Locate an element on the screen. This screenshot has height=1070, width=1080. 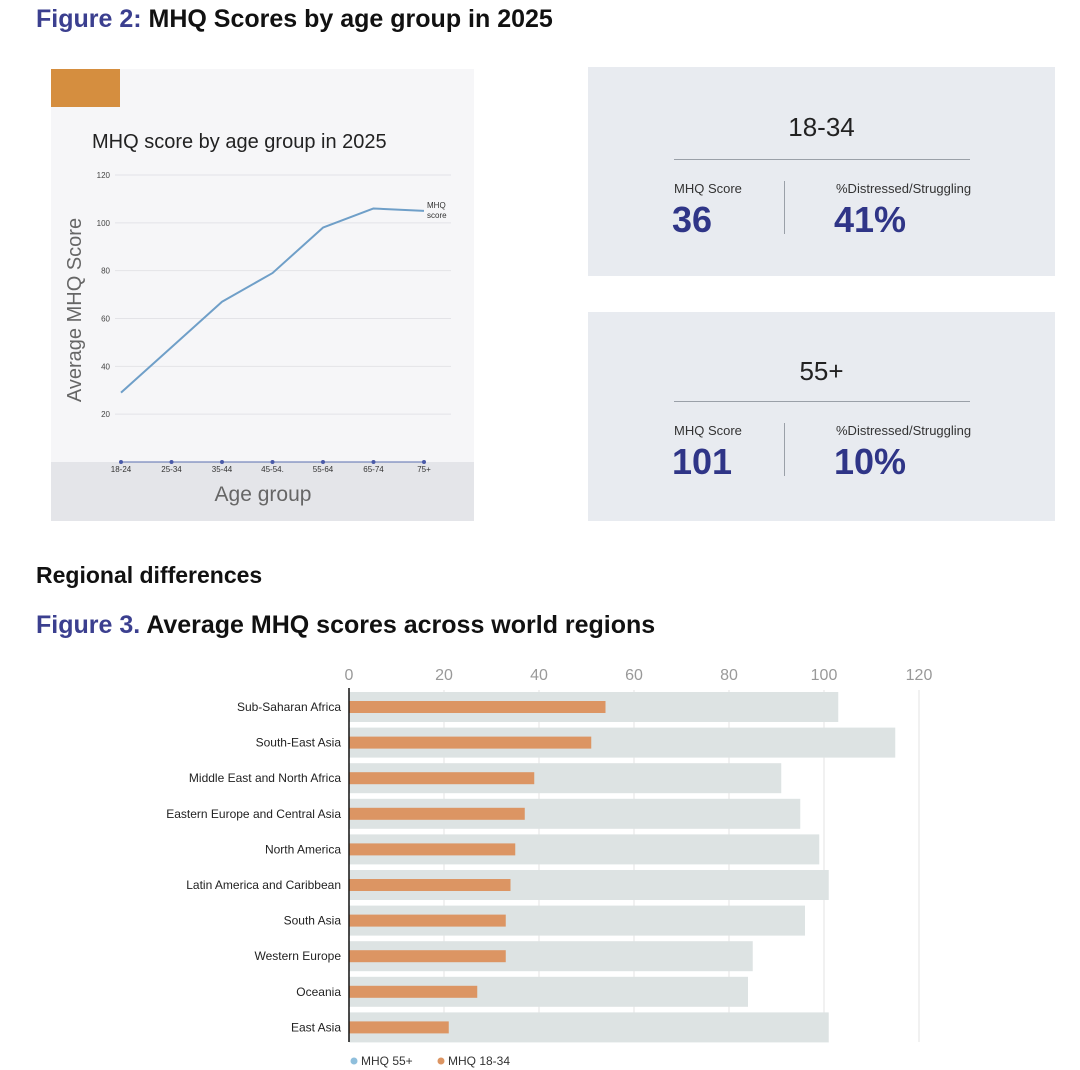
series-legend-label: MHQ is located at coordinates (436, 205).